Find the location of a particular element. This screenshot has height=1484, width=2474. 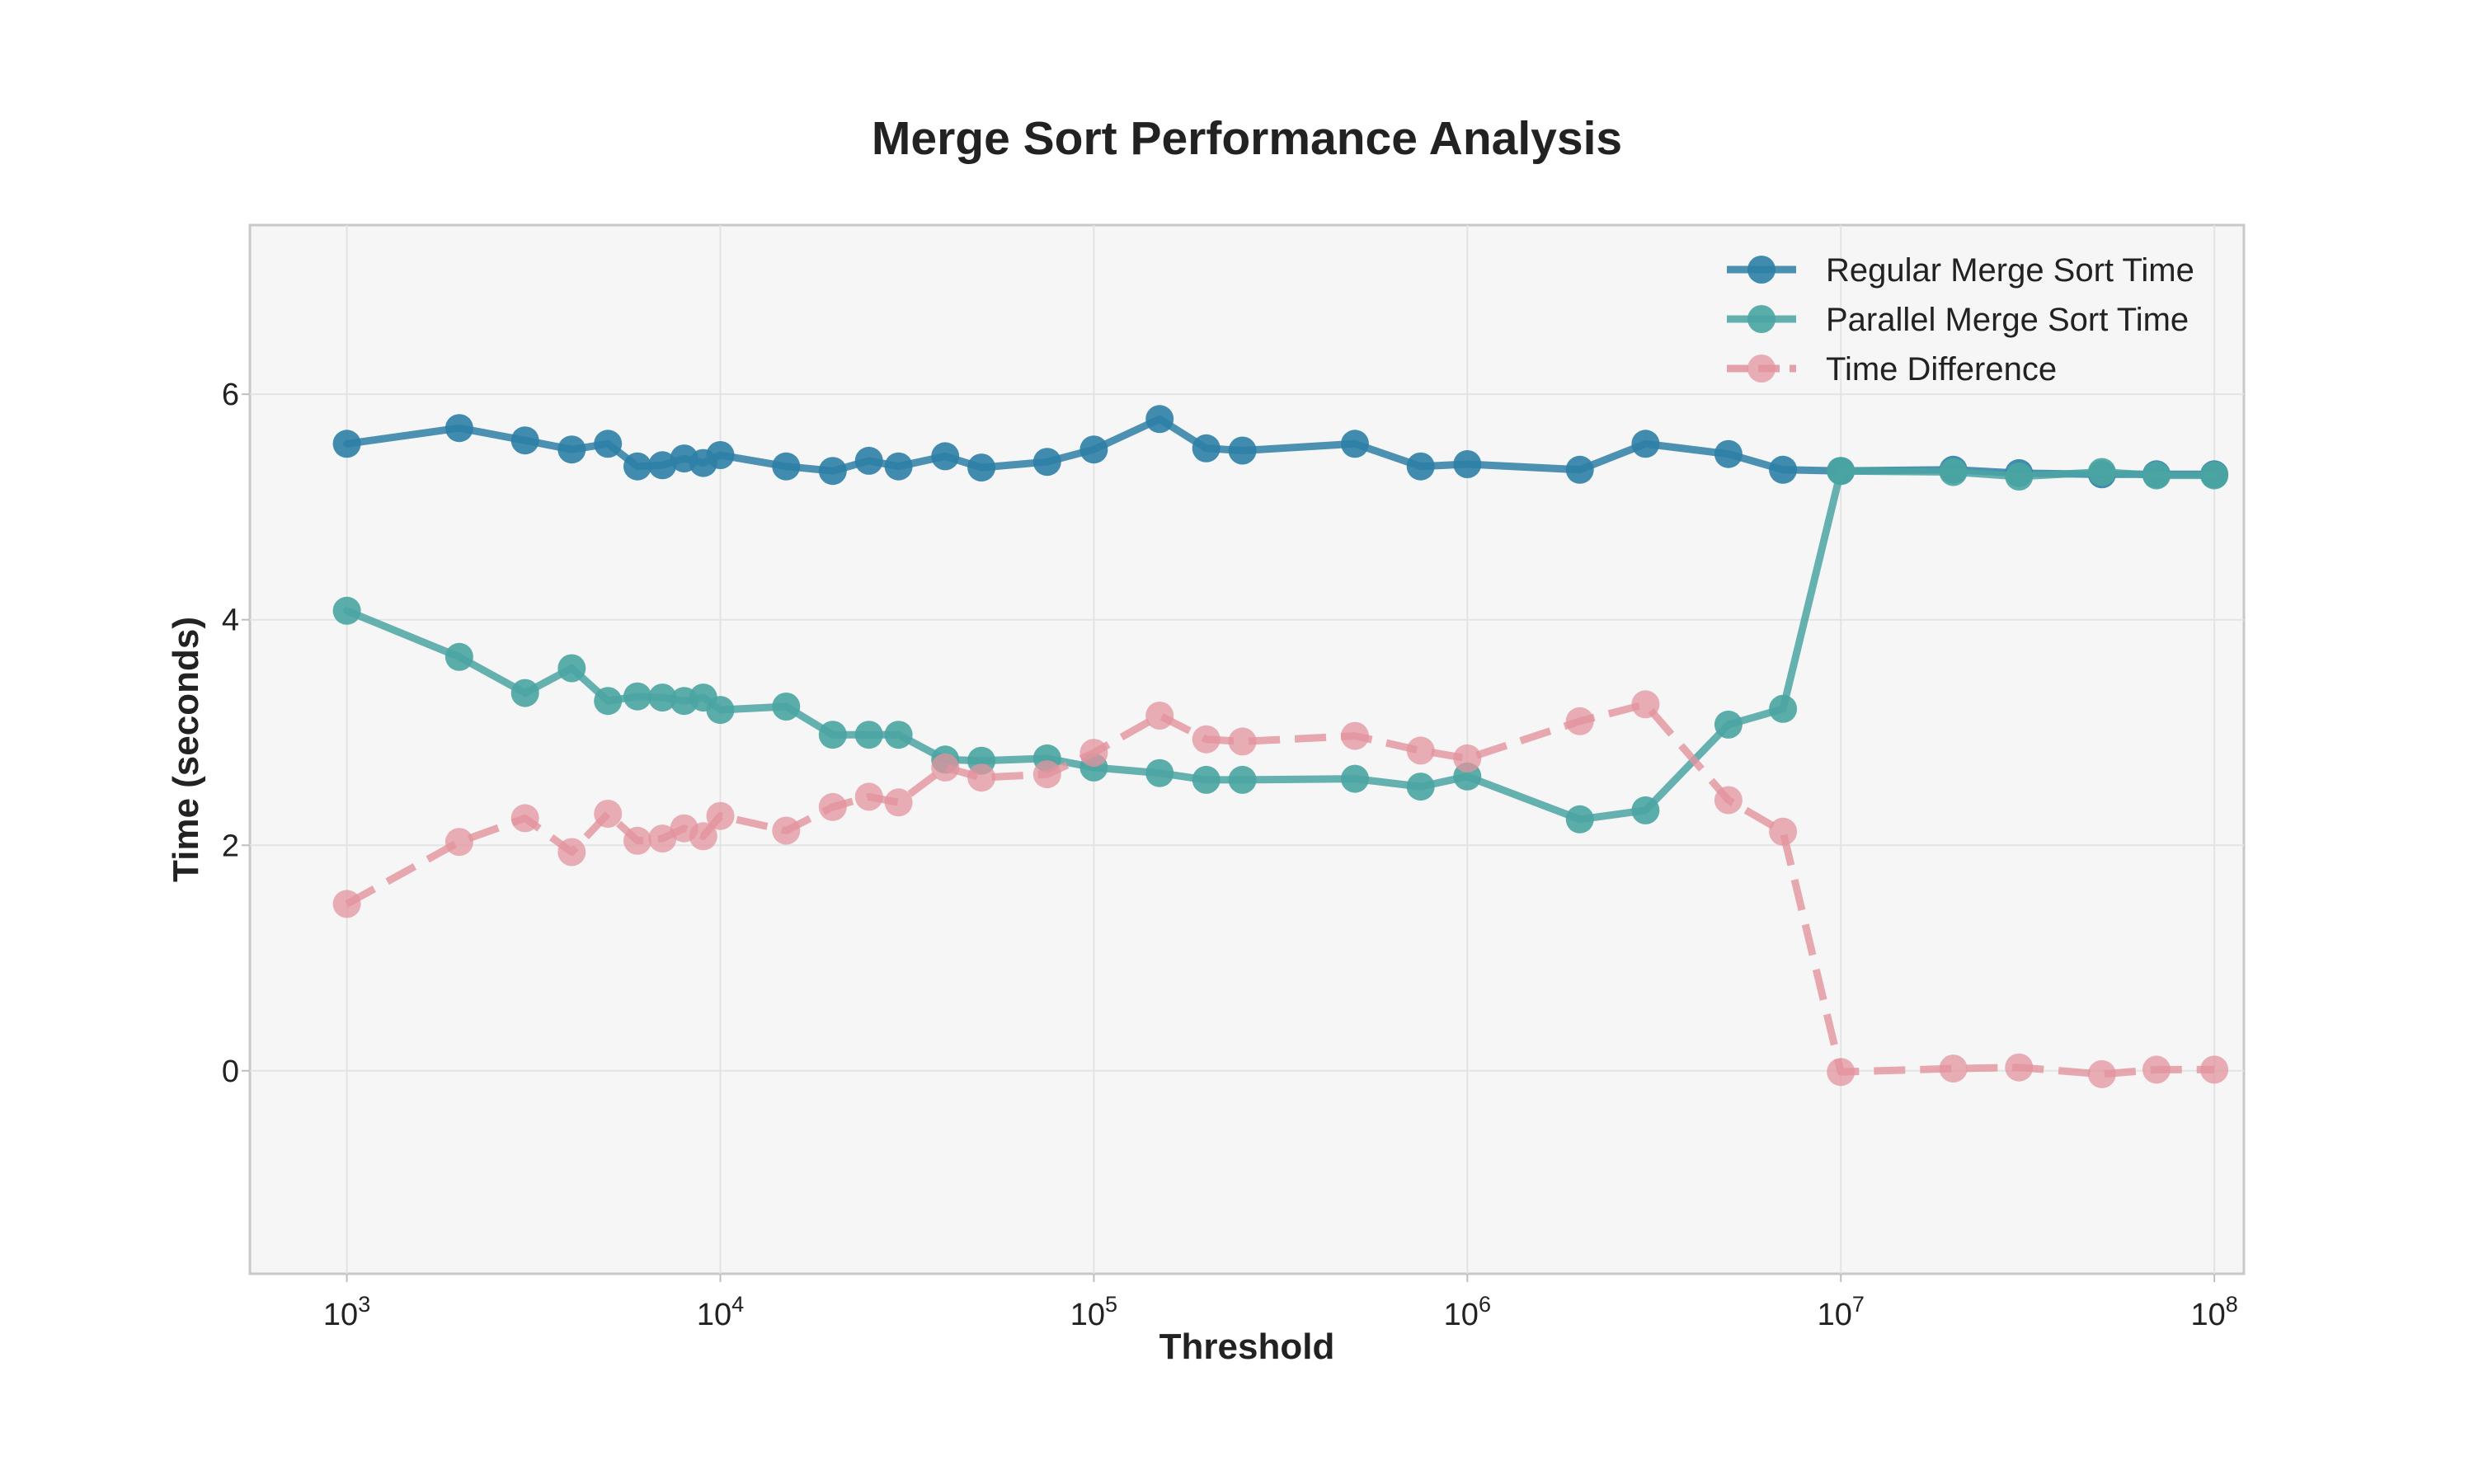

legend-label: Time Difference is located at coordinates (1941, 369).